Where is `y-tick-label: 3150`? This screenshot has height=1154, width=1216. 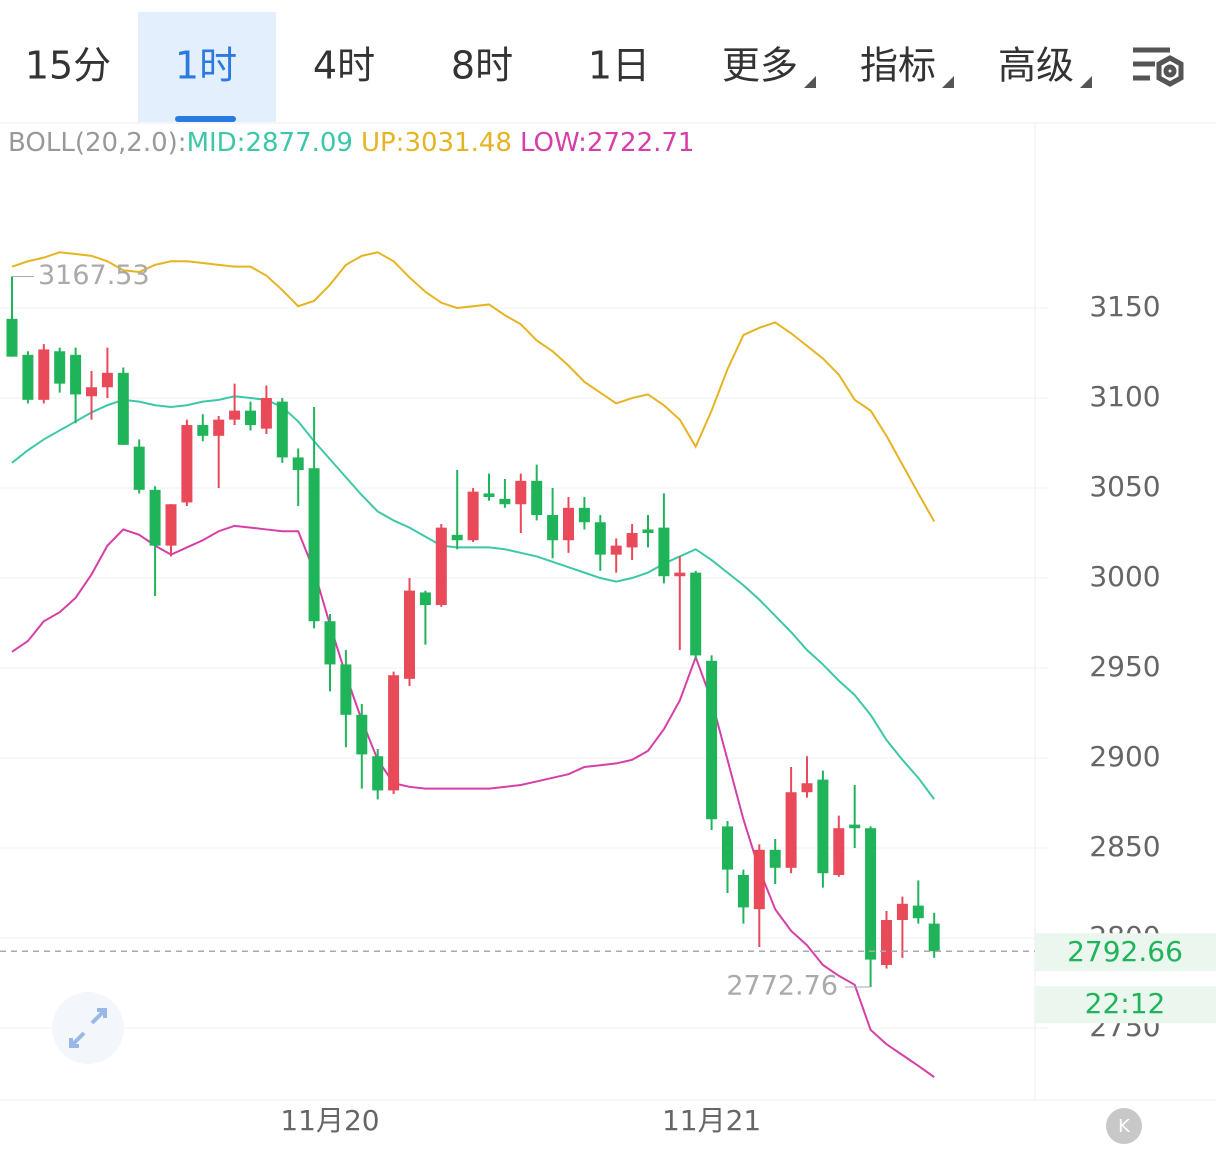 y-tick-label: 3150 is located at coordinates (1124, 306).